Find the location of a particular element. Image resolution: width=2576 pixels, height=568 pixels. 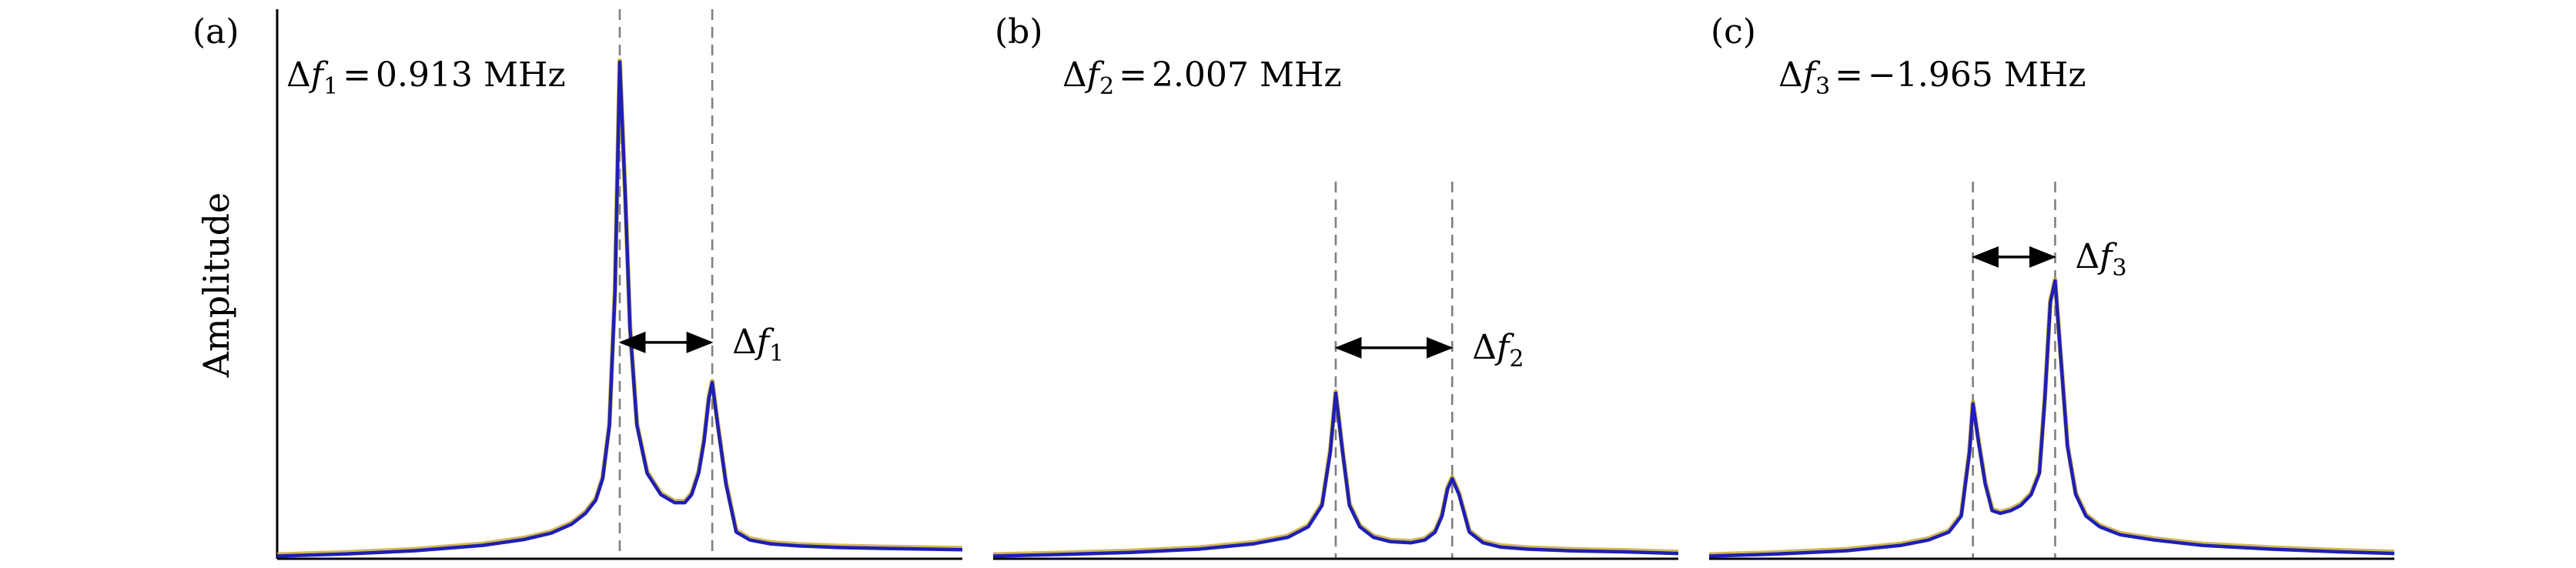

y-axis-label: Amplitude is located at coordinates (217, 285).